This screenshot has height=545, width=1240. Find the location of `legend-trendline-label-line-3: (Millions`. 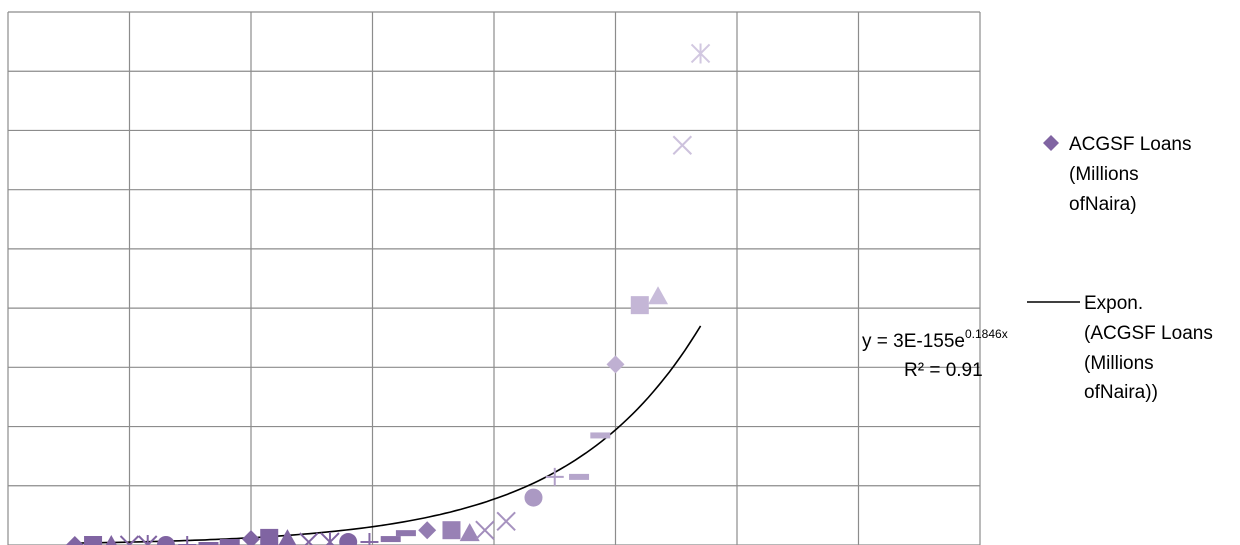

legend-trendline-label-line-3: (Millions is located at coordinates (1119, 363).